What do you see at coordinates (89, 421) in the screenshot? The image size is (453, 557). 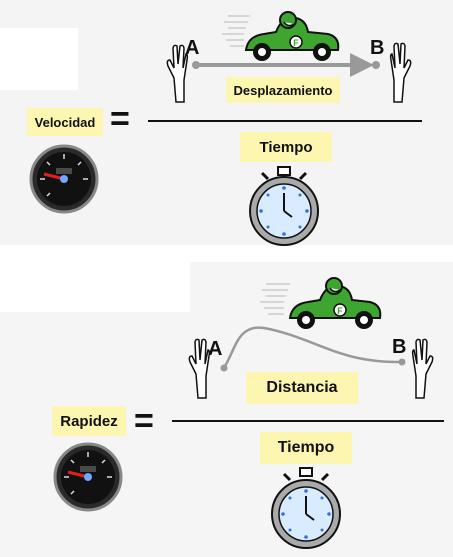 I see `quantity-label: Rapidez` at bounding box center [89, 421].